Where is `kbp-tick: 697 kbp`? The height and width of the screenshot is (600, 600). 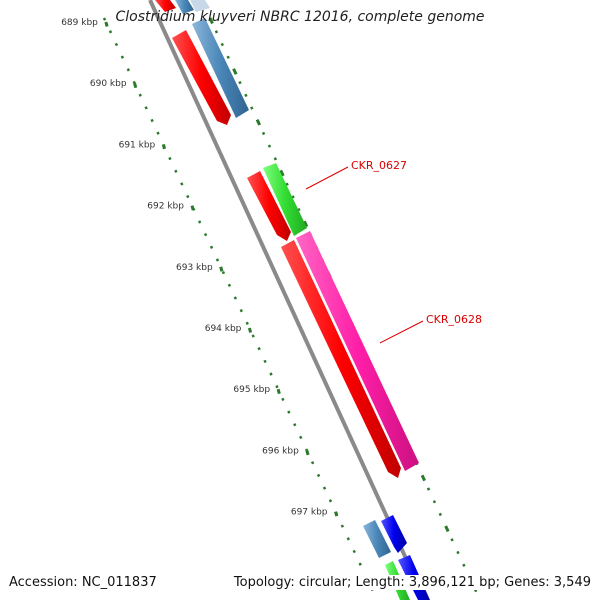 kbp-tick: 697 kbp is located at coordinates (315, 513).